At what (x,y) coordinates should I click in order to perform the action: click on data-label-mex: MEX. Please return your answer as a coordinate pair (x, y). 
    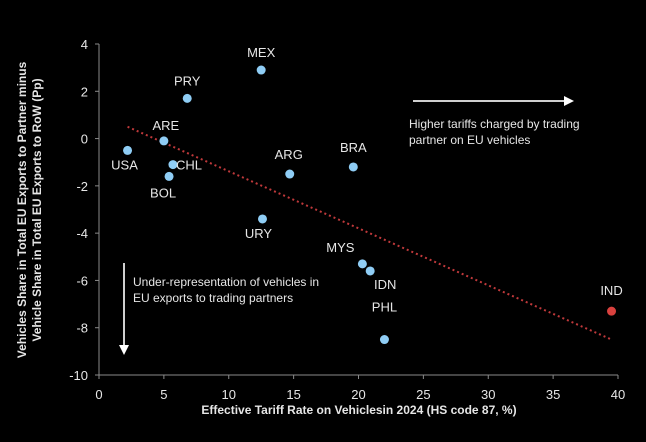
    Looking at the image, I should click on (261, 52).